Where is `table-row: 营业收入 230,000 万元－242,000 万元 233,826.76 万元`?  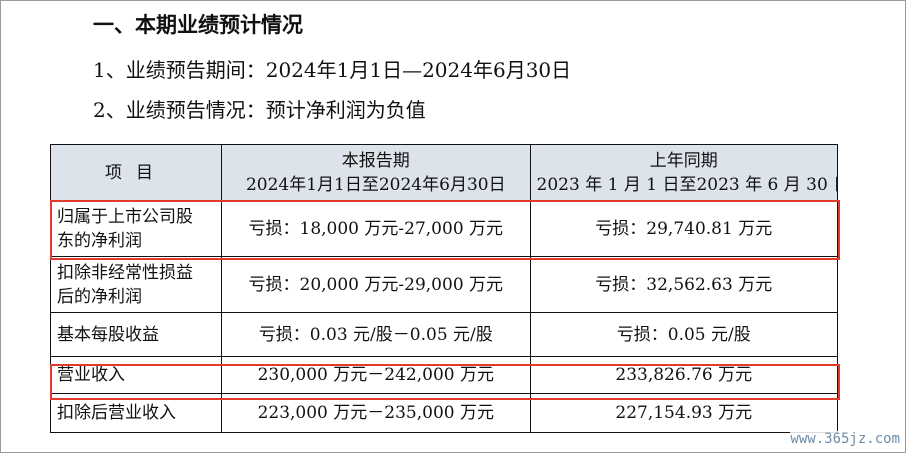 table-row: 营业收入 230,000 万元－242,000 万元 233,826.76 万元 is located at coordinates (444, 375).